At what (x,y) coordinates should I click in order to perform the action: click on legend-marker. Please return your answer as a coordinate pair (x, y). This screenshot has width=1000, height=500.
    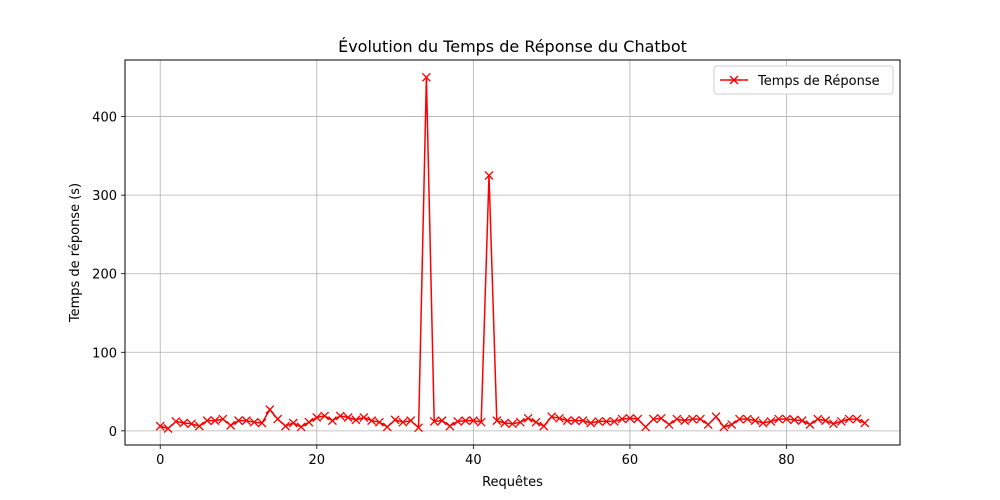
    Looking at the image, I should click on (734, 80).